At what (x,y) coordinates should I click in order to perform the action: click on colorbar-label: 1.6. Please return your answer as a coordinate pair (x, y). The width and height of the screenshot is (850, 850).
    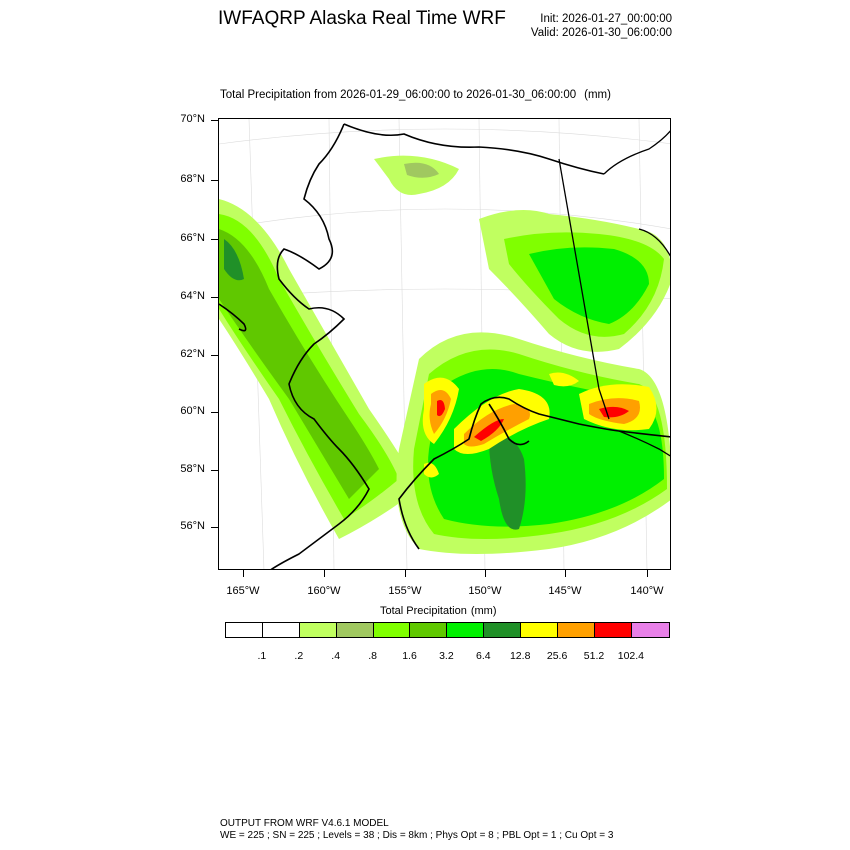
    Looking at the image, I should click on (409, 656).